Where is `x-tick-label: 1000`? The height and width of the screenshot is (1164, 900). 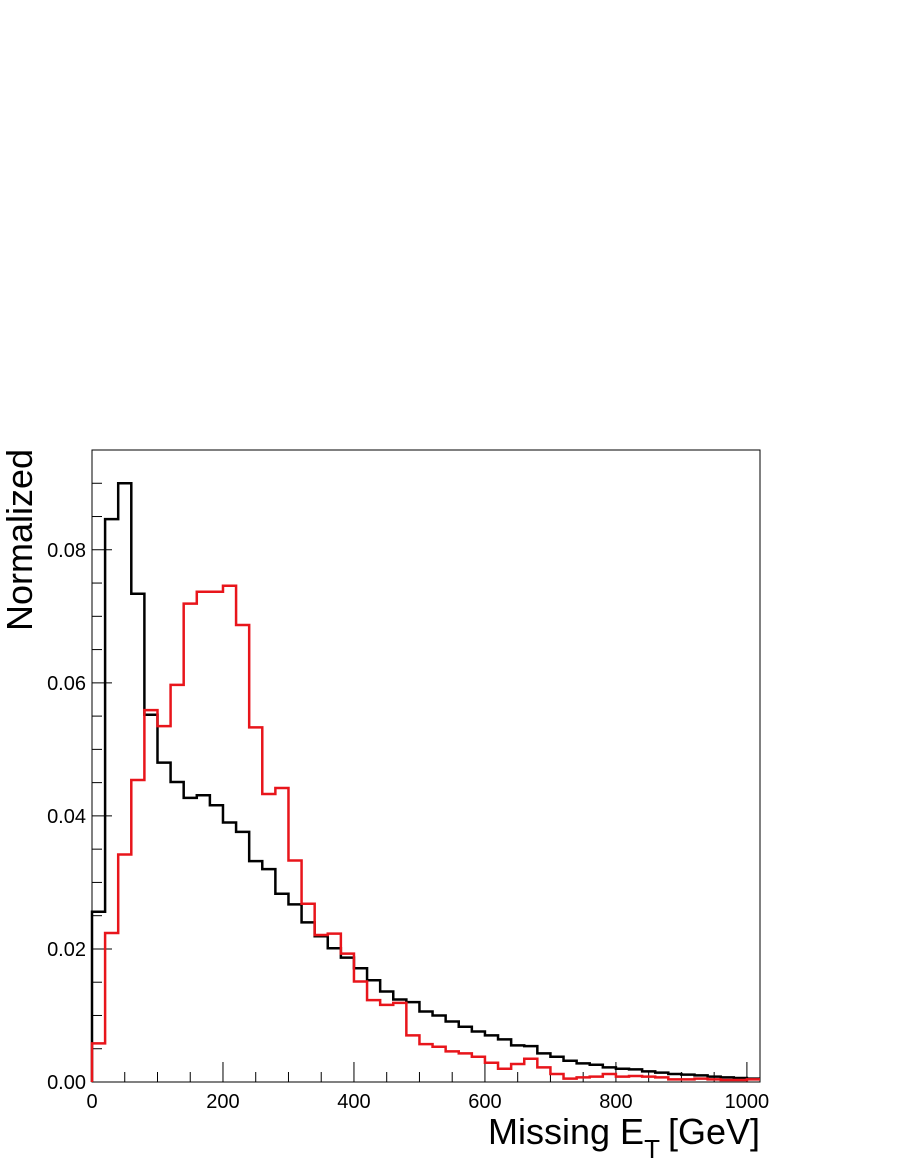 x-tick-label: 1000 is located at coordinates (747, 1102).